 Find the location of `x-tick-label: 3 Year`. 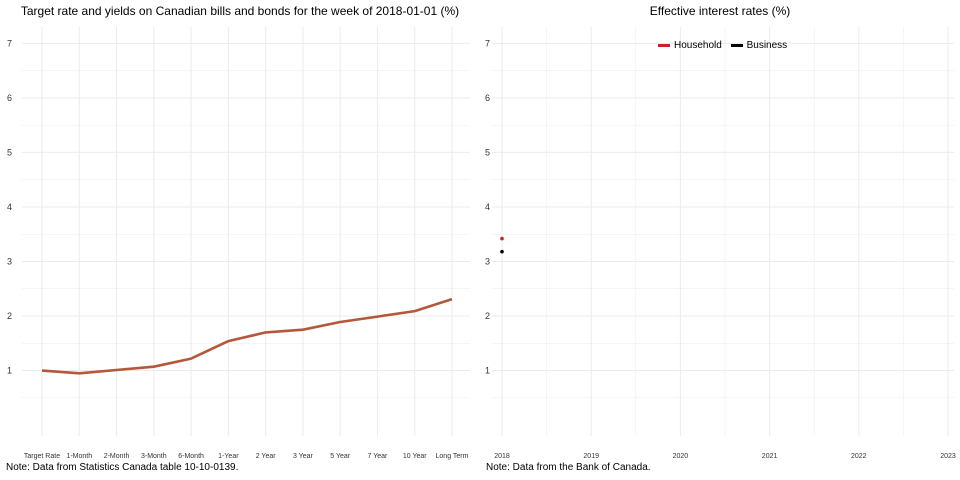

x-tick-label: 3 Year is located at coordinates (303, 456).